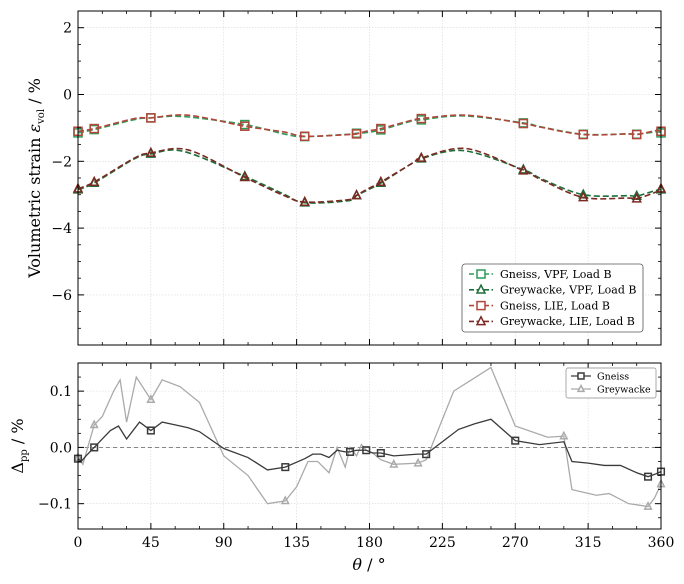 The width and height of the screenshot is (684, 584). I want to click on bottom-x-tick-label: 315, so click(588, 543).